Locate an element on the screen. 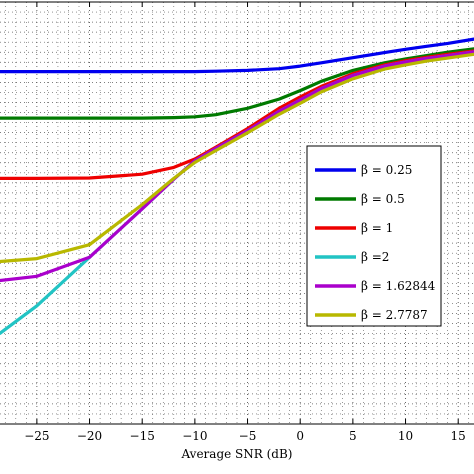 This screenshot has width=474, height=474. legend-label: β = 1 is located at coordinates (377, 228).